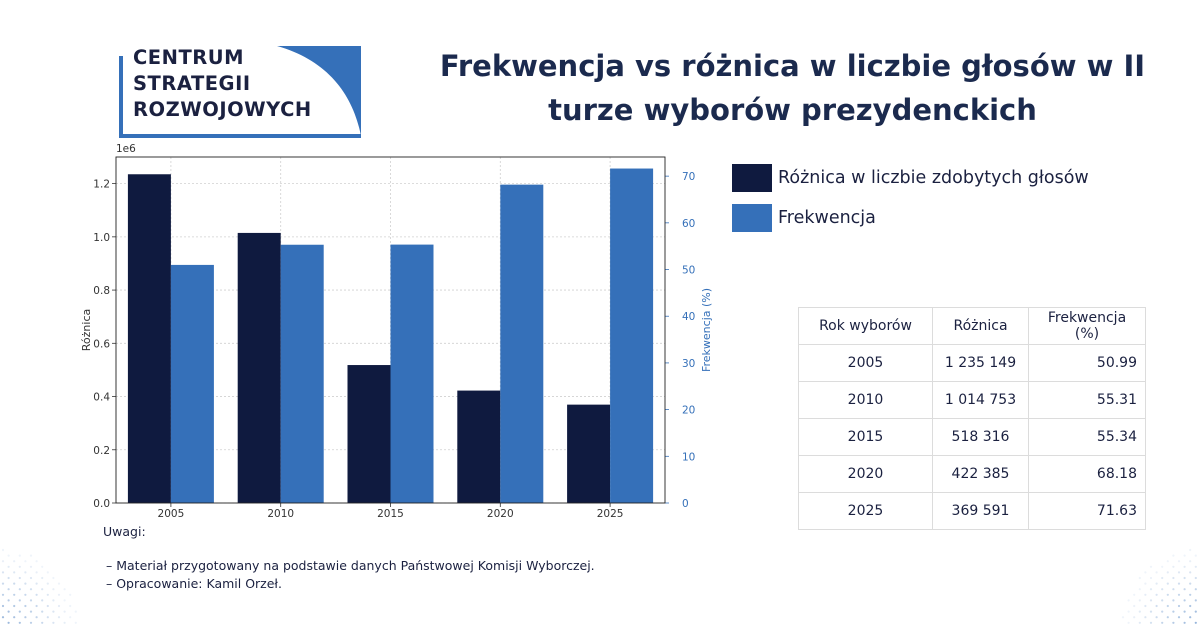 The image size is (1200, 627). I want to click on bar-diff-2005, so click(149, 338).